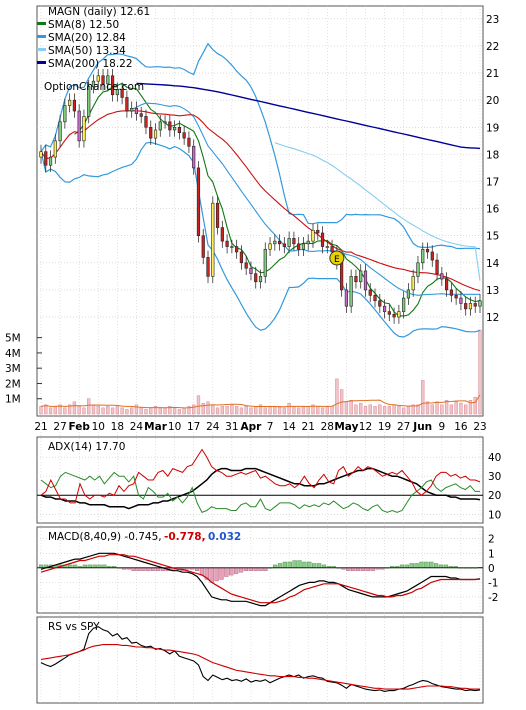 This screenshot has width=526, height=710. What do you see at coordinates (144, 537) in the screenshot?
I see `macd-title: MACD(8,40,9) -0.745, -0.778, 0.032` at bounding box center [144, 537].